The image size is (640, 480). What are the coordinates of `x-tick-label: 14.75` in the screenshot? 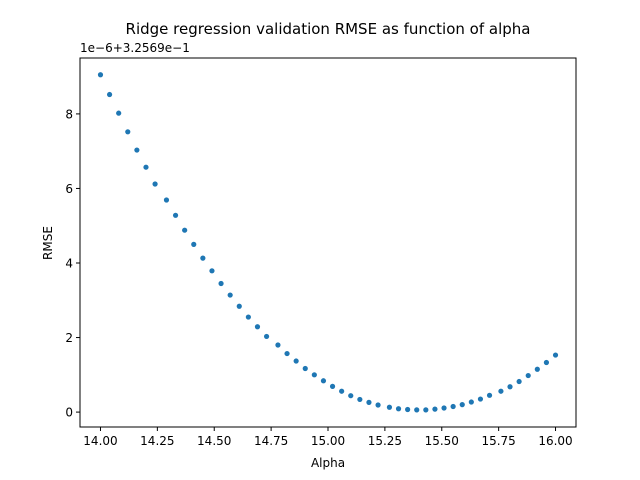 It's located at (271, 441).